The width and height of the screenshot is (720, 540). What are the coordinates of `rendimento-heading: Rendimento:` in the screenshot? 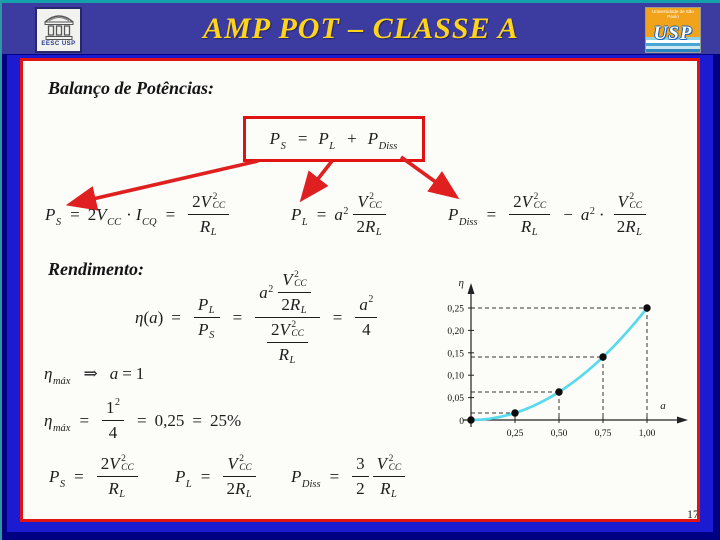 It's located at (96, 269).